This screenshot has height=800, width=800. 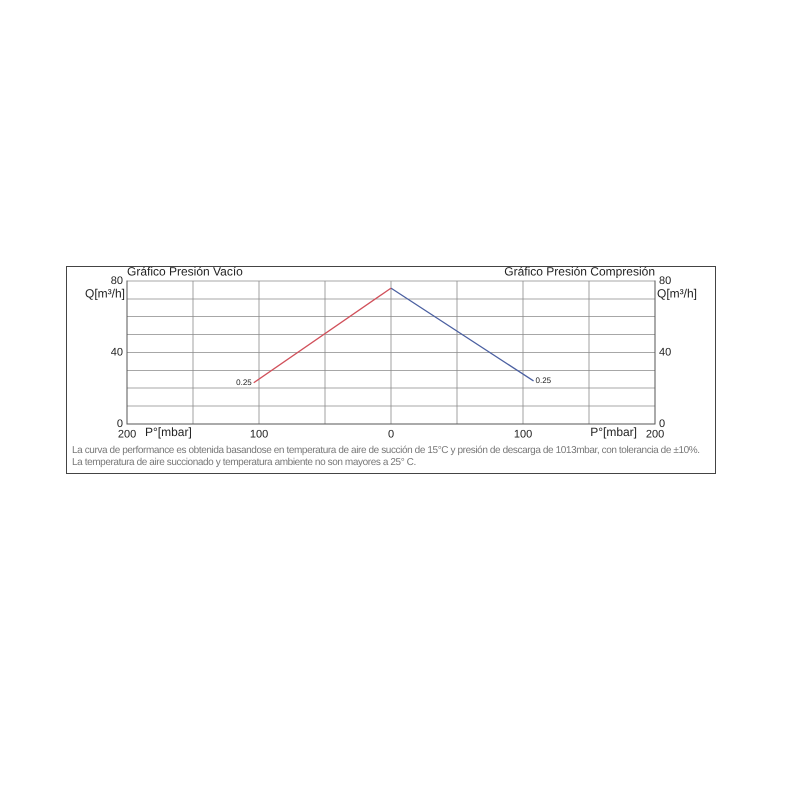 I want to click on text: La curva de performance es obtenida basandose en temperatura de aire de succión de 15°C y presión de descarga de 1013mbar, con tolerancia de ±10%., so click(x=386, y=451).